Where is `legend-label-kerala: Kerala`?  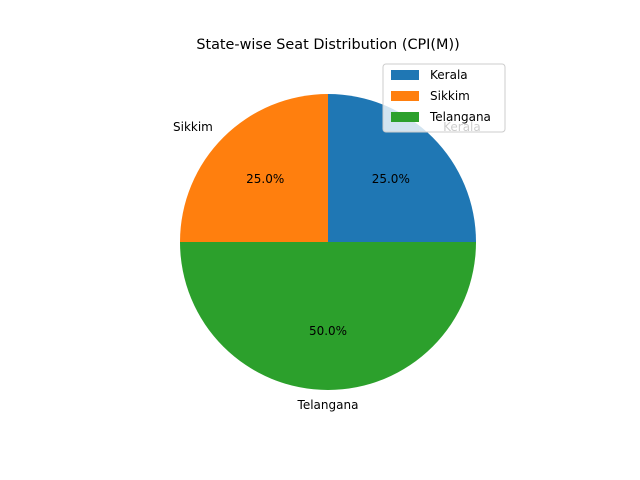 legend-label-kerala: Kerala is located at coordinates (449, 75).